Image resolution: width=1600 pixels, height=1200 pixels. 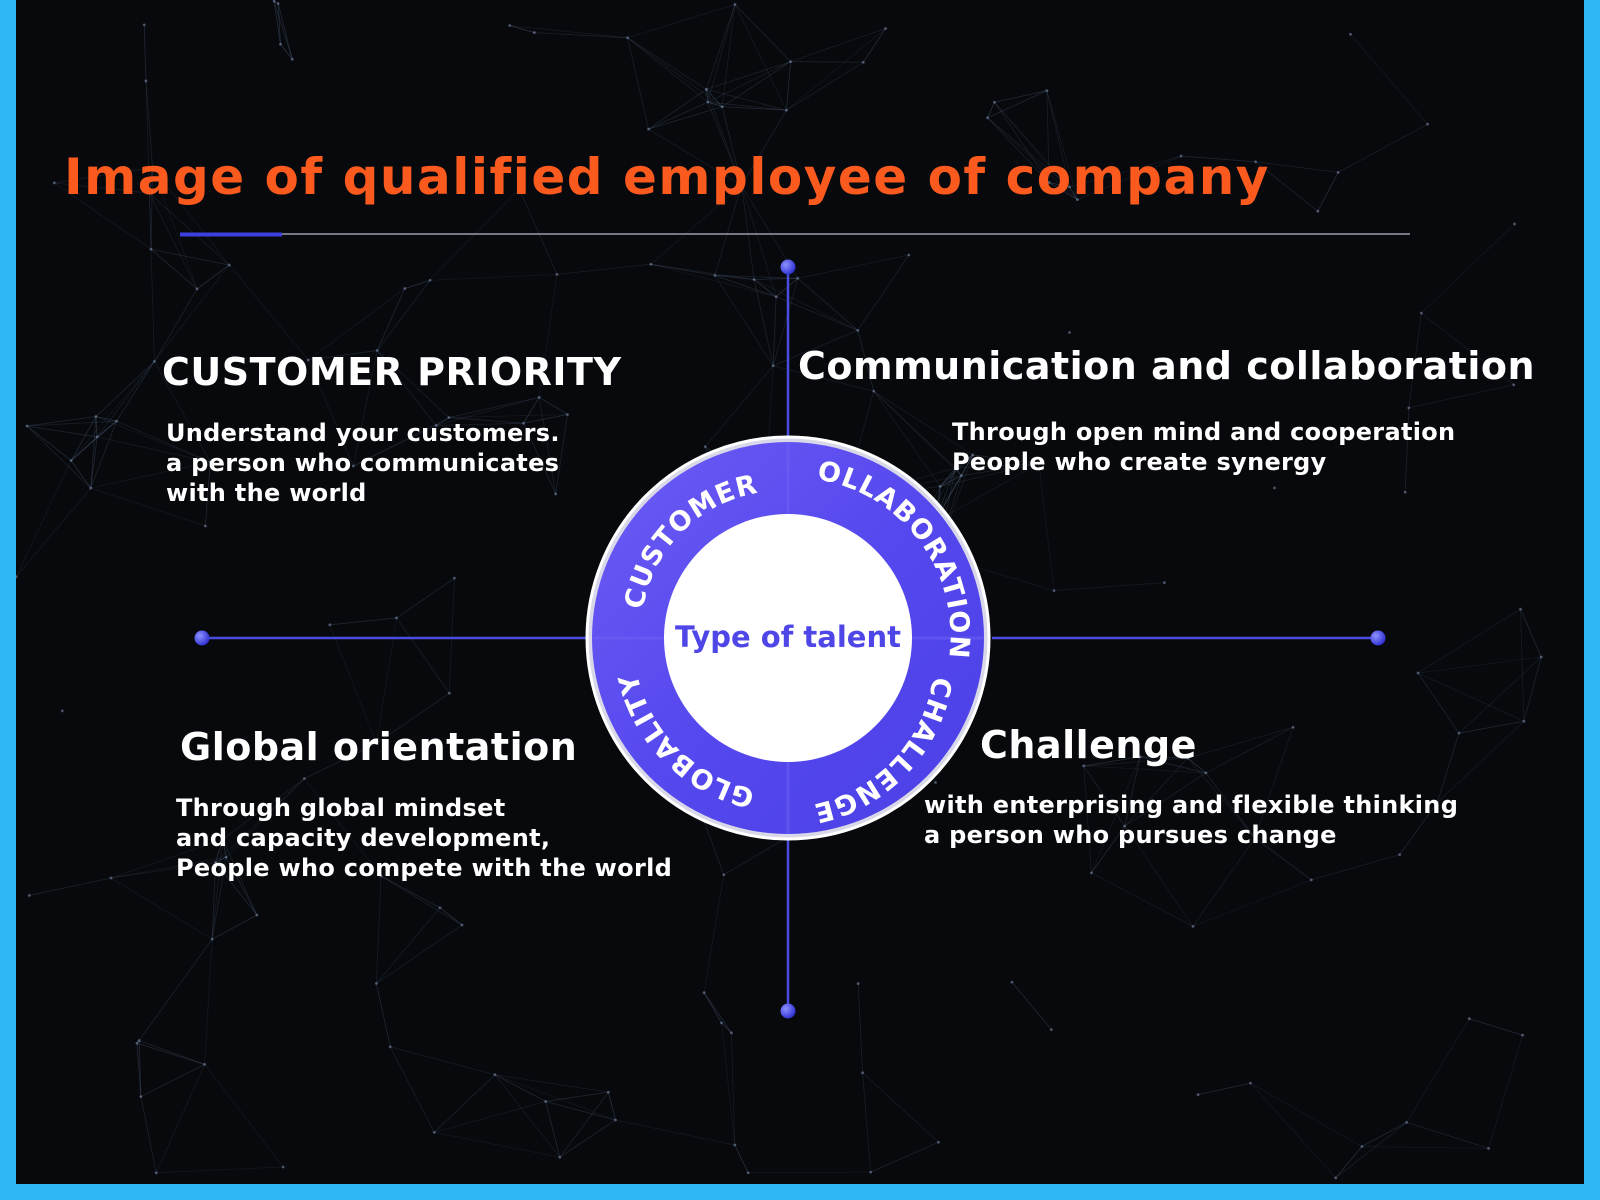 What do you see at coordinates (379, 747) in the screenshot?
I see `heading-global-orientation: Global orientation` at bounding box center [379, 747].